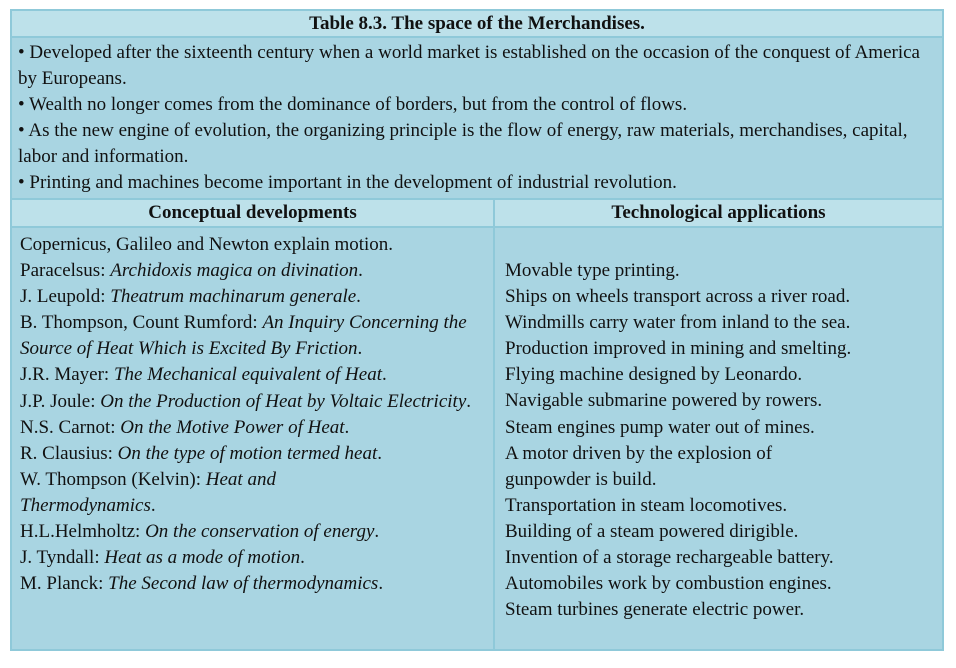 This screenshot has height=668, width=956. I want to click on technological-item: Flying machine designed by Leonardo., so click(654, 375).